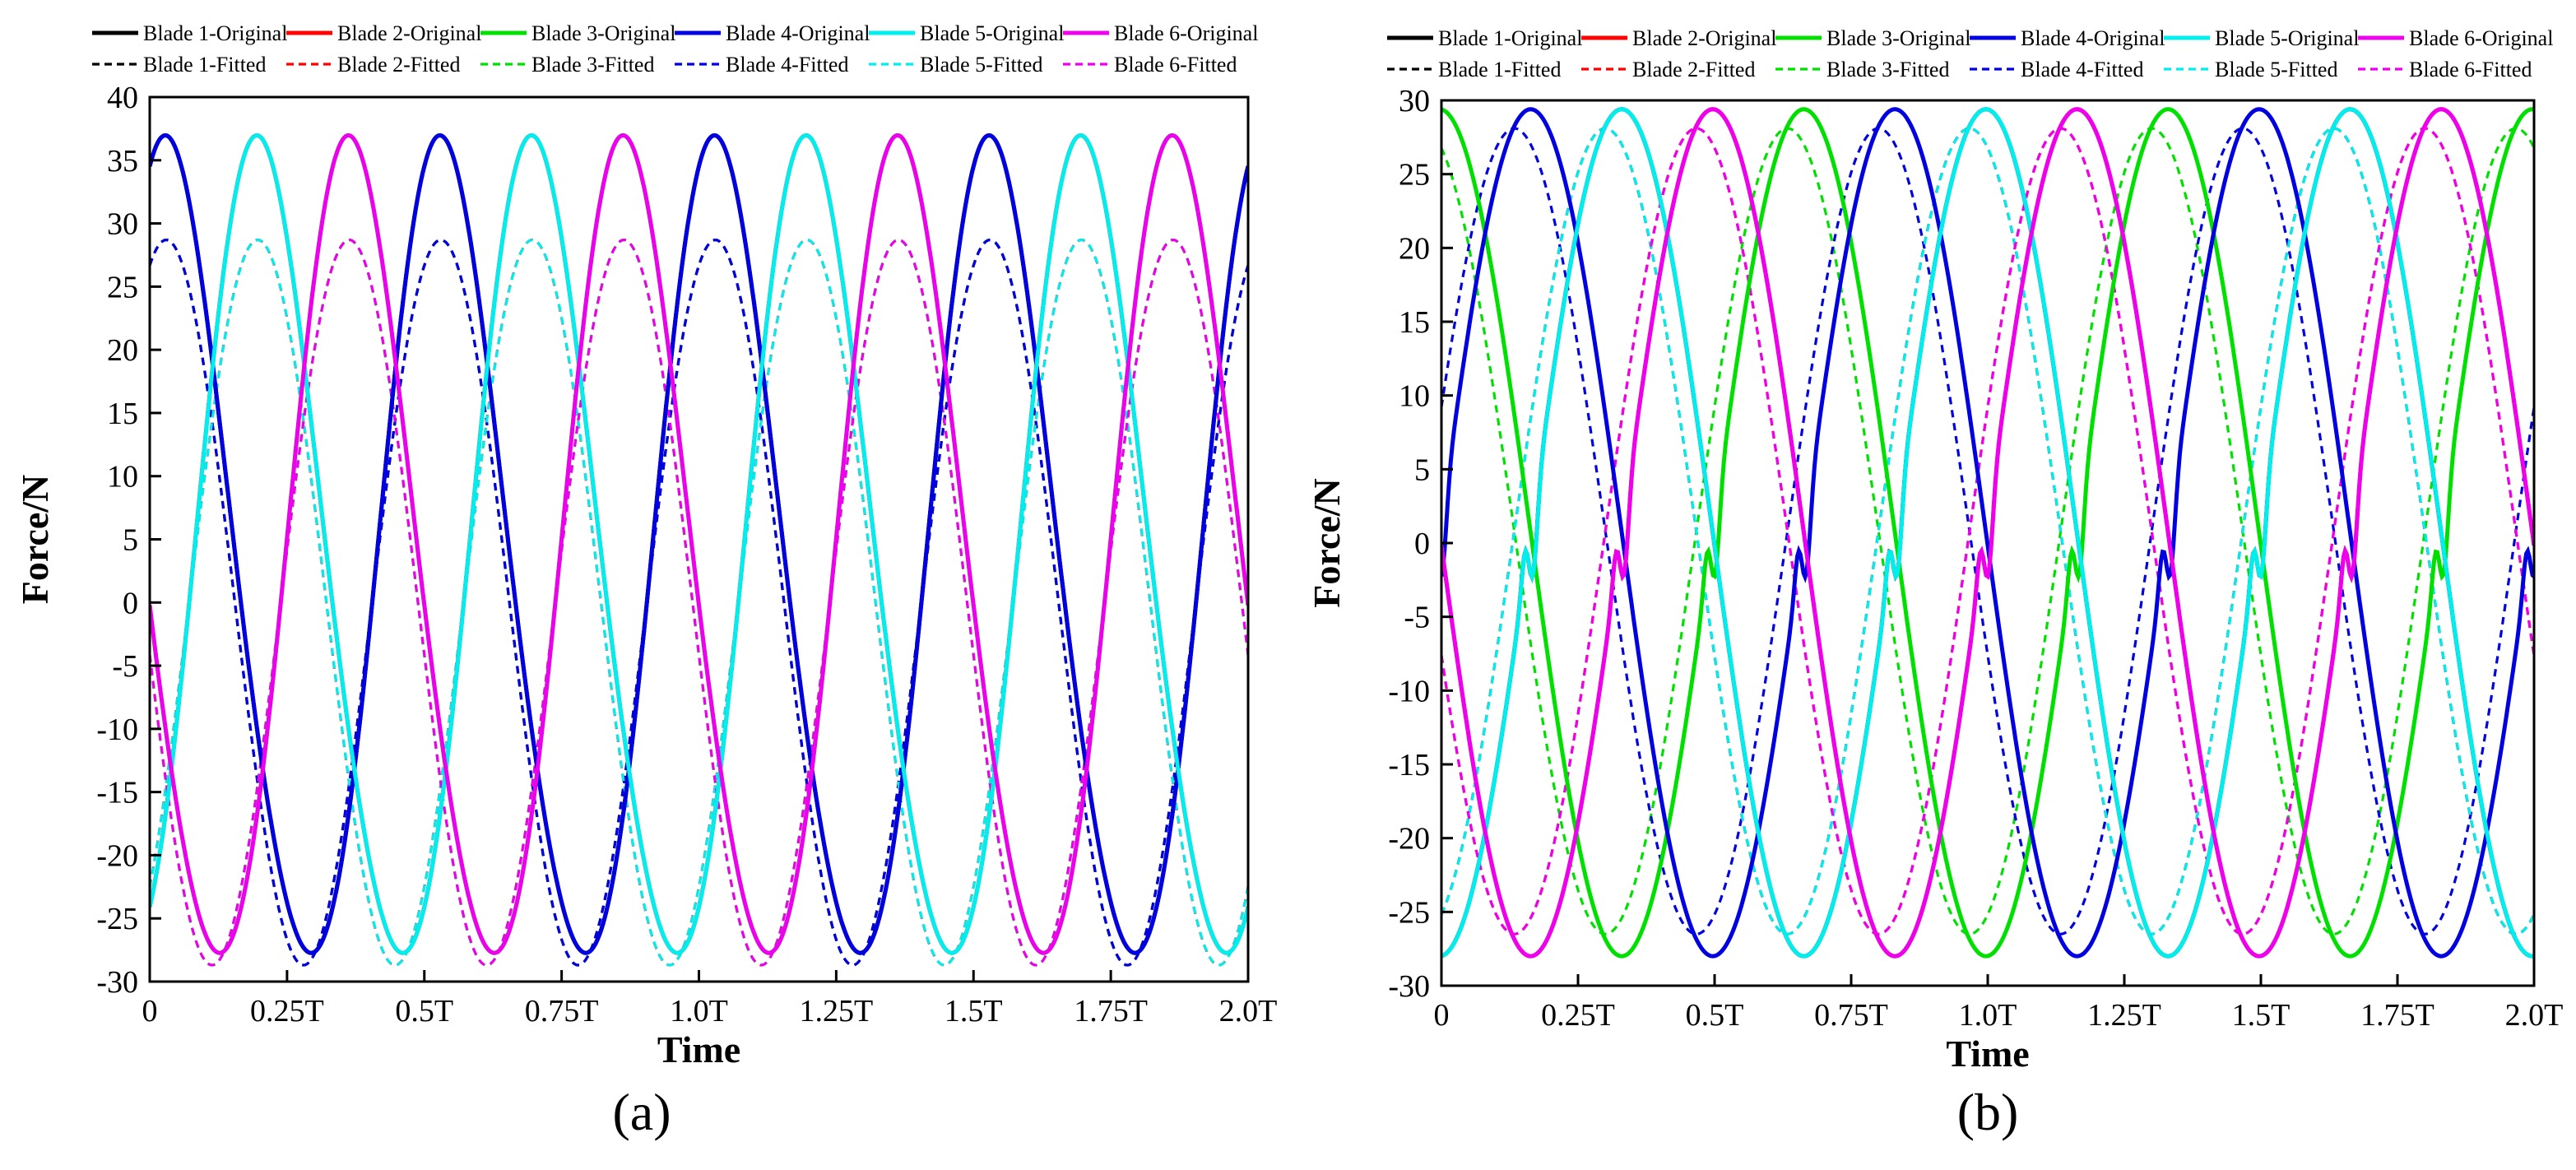 The image size is (2576, 1170). Describe the element at coordinates (1988, 1112) in the screenshot. I see `panel-label: (b)` at that location.